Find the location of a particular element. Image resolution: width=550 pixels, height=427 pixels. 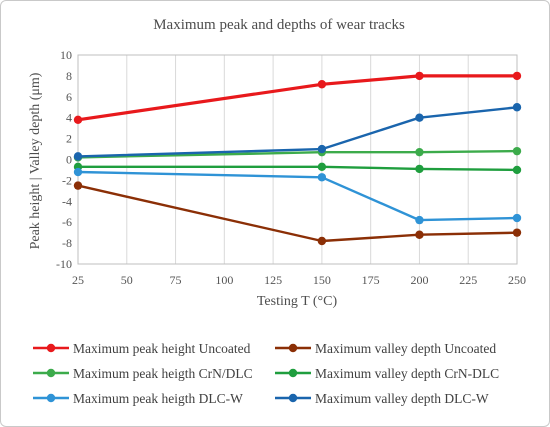

legend-item: Maximum peak height Uncoated is located at coordinates (142, 348).